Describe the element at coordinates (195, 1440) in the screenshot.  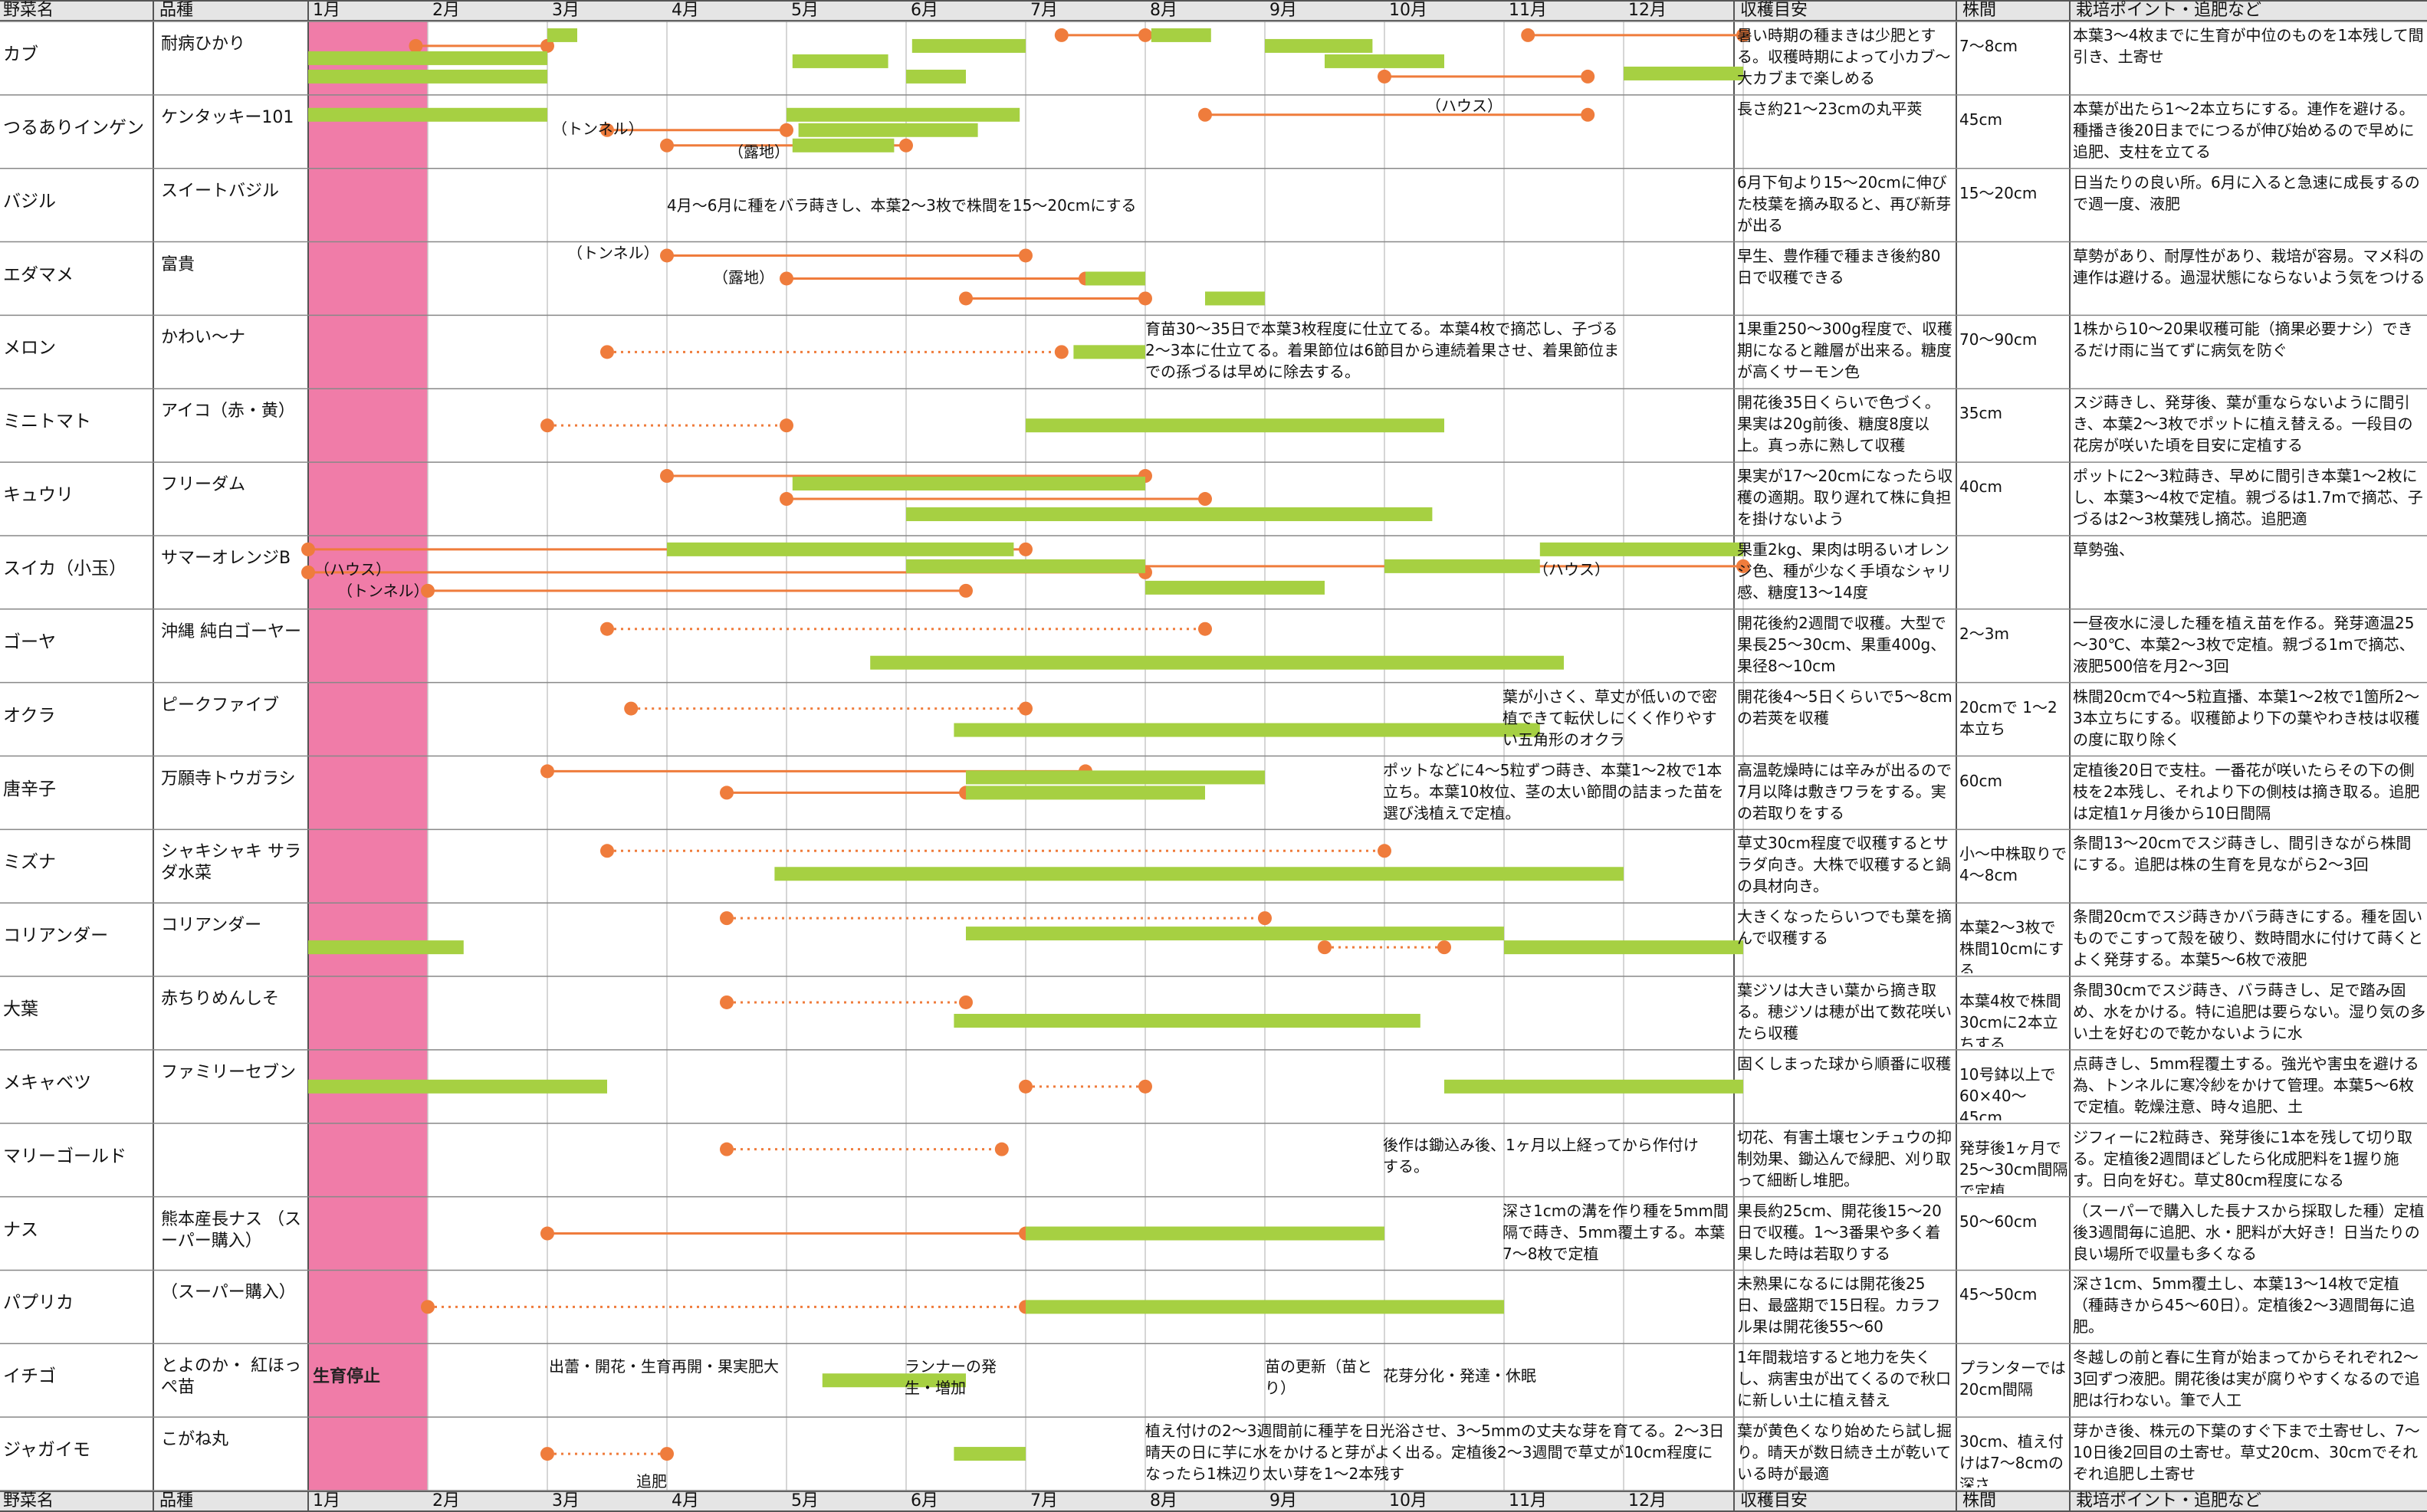
I see `variety-name: こがね丸` at that location.